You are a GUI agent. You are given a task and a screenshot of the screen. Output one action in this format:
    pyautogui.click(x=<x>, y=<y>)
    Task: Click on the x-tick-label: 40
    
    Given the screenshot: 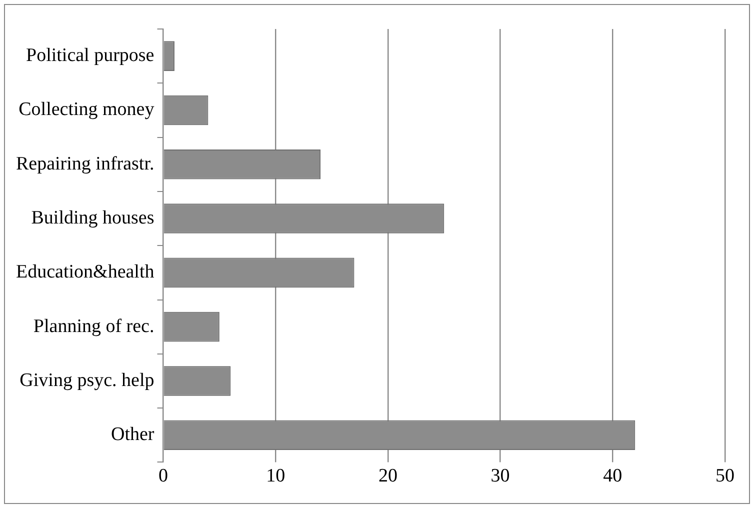 What is the action you would take?
    pyautogui.click(x=612, y=476)
    